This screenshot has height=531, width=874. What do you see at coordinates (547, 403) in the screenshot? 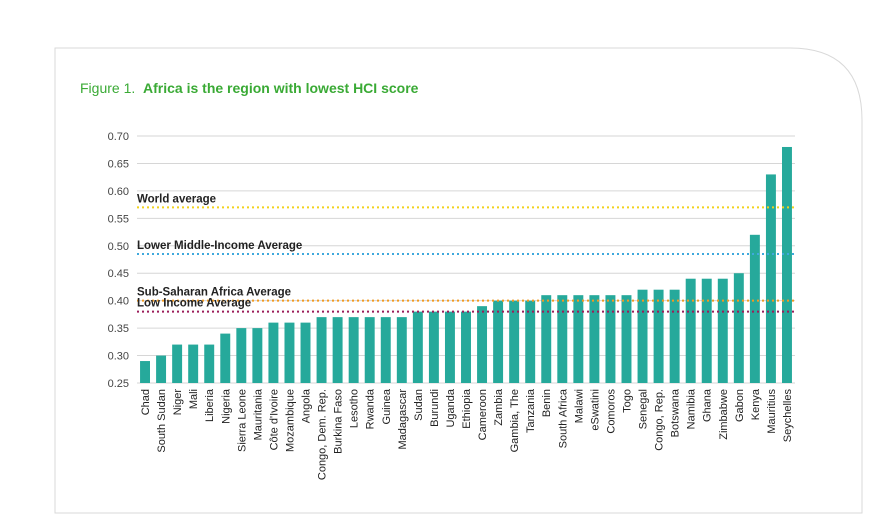
I see `category-label: Benin` at bounding box center [547, 403].